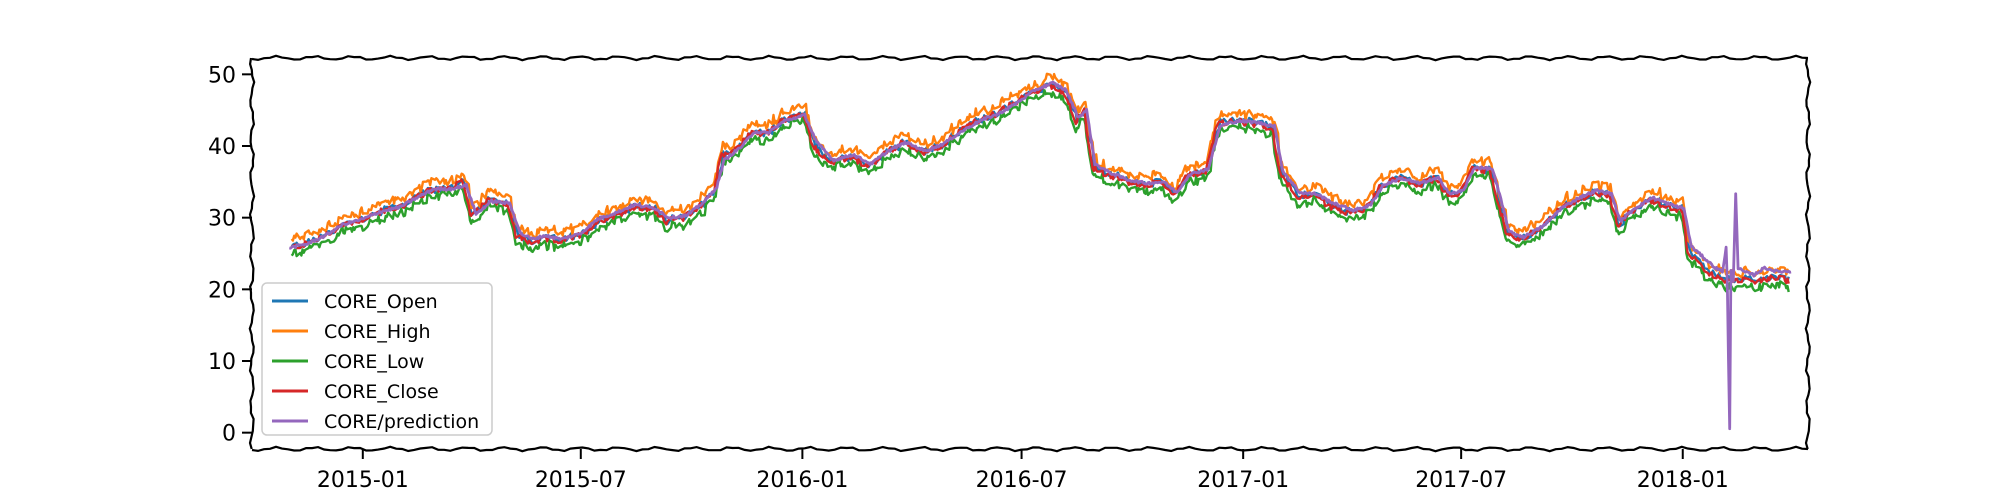 This screenshot has height=500, width=2000. What do you see at coordinates (1030, 449) in the screenshot?
I see `plot-frame-bottom` at bounding box center [1030, 449].